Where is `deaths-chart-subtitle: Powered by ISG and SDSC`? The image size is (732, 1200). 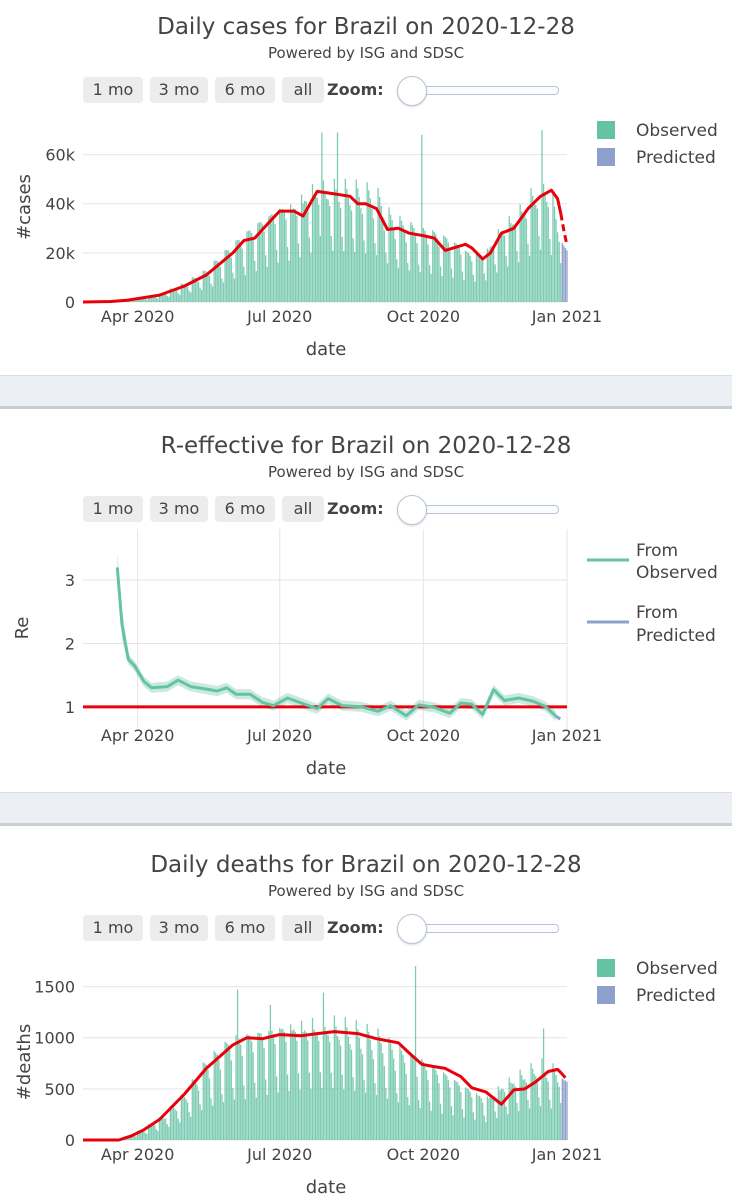 deaths-chart-subtitle: Powered by ISG and SDSC is located at coordinates (366, 891).